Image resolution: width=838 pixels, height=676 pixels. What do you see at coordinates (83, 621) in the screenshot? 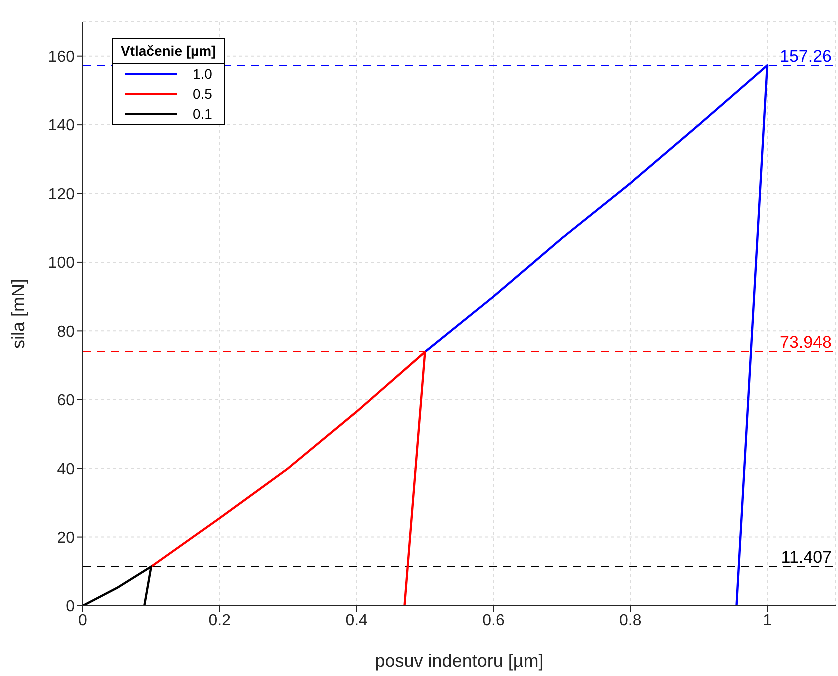
I see `x-tick-label: 0` at bounding box center [83, 621].